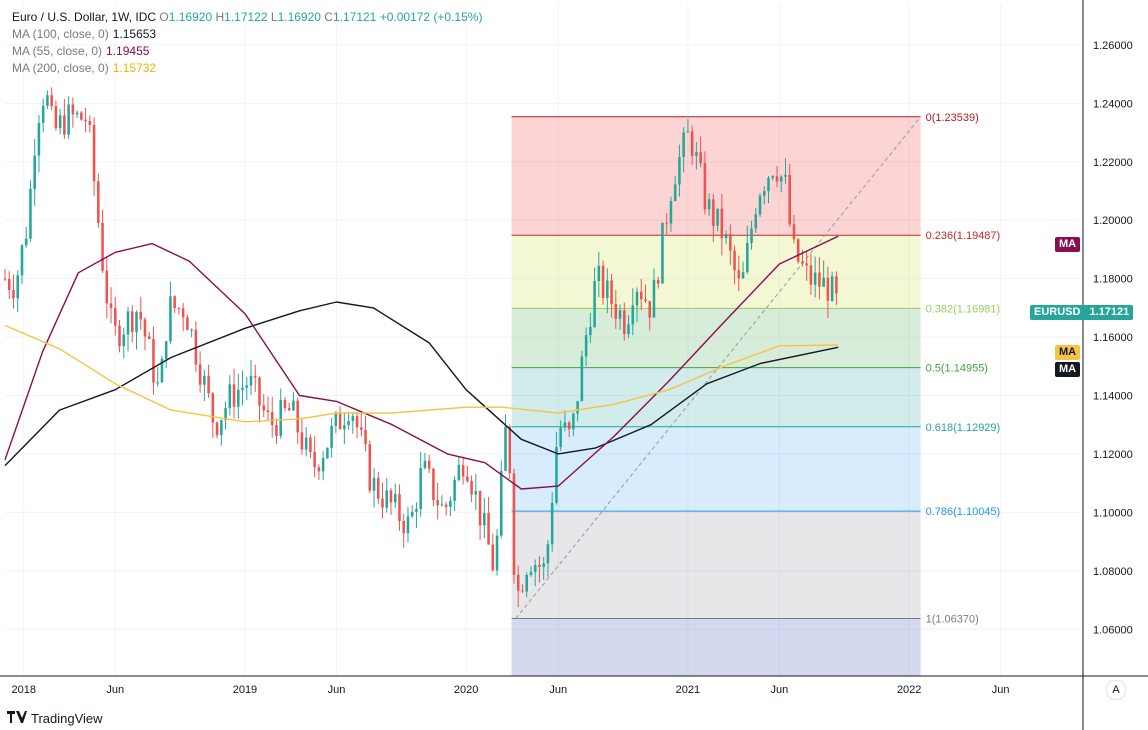 The height and width of the screenshot is (730, 1148). Describe the element at coordinates (134, 68) in the screenshot. I see `ma200-value: 1.15732` at that location.